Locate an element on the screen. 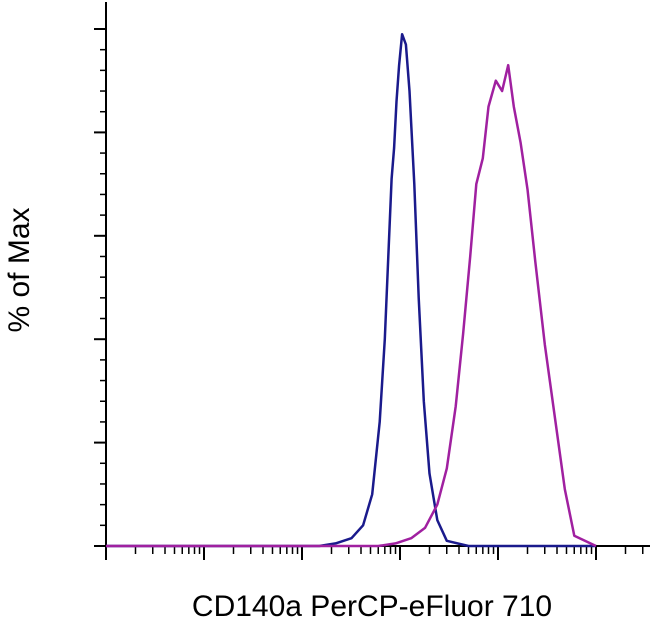 The height and width of the screenshot is (624, 650). y-axis-title: % of Max is located at coordinates (19, 269).